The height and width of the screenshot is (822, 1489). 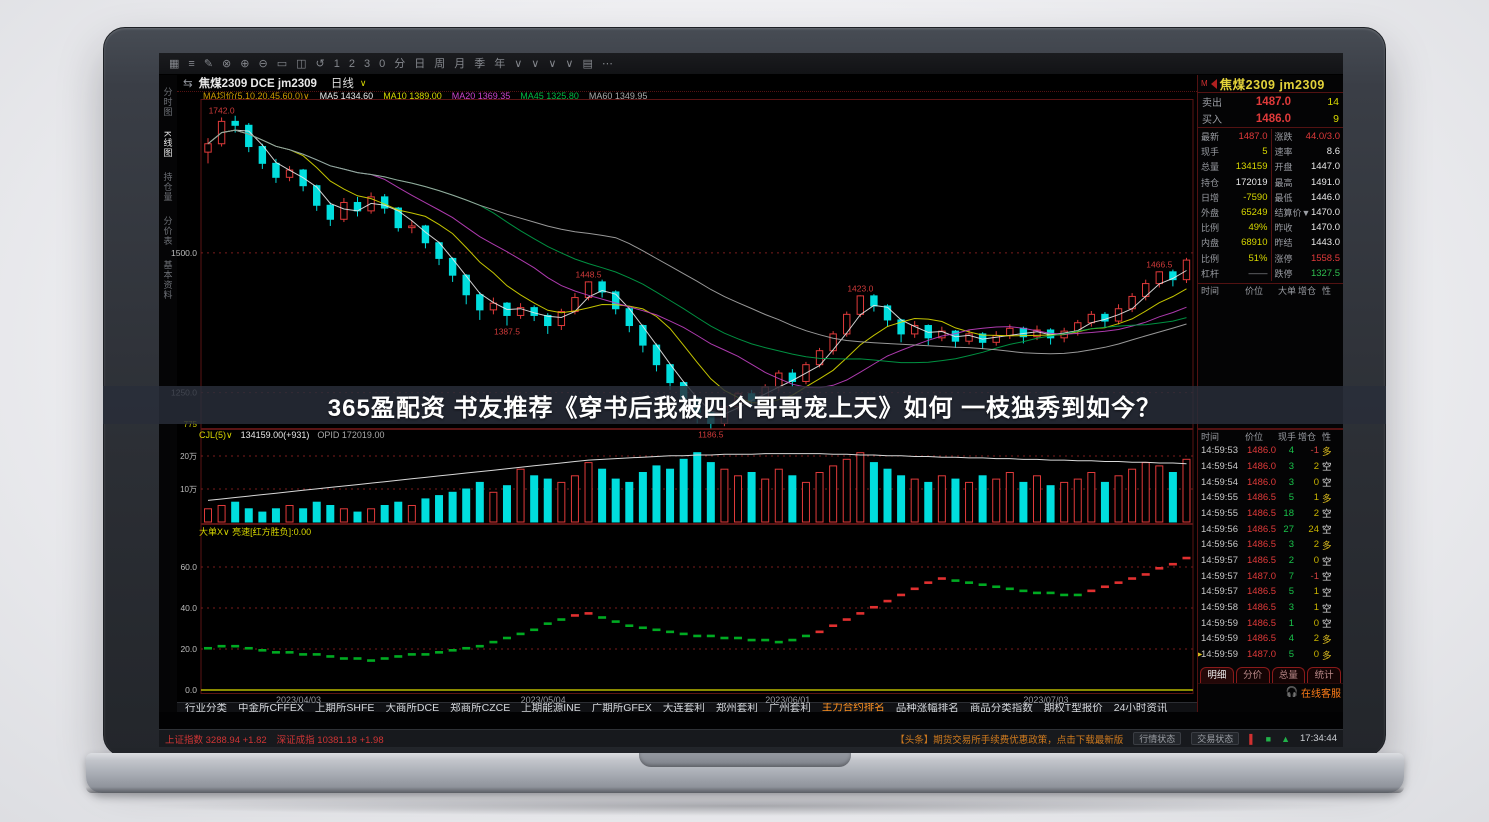 I want to click on exchange-tab-大连套利: 大连套利, so click(x=683, y=706).